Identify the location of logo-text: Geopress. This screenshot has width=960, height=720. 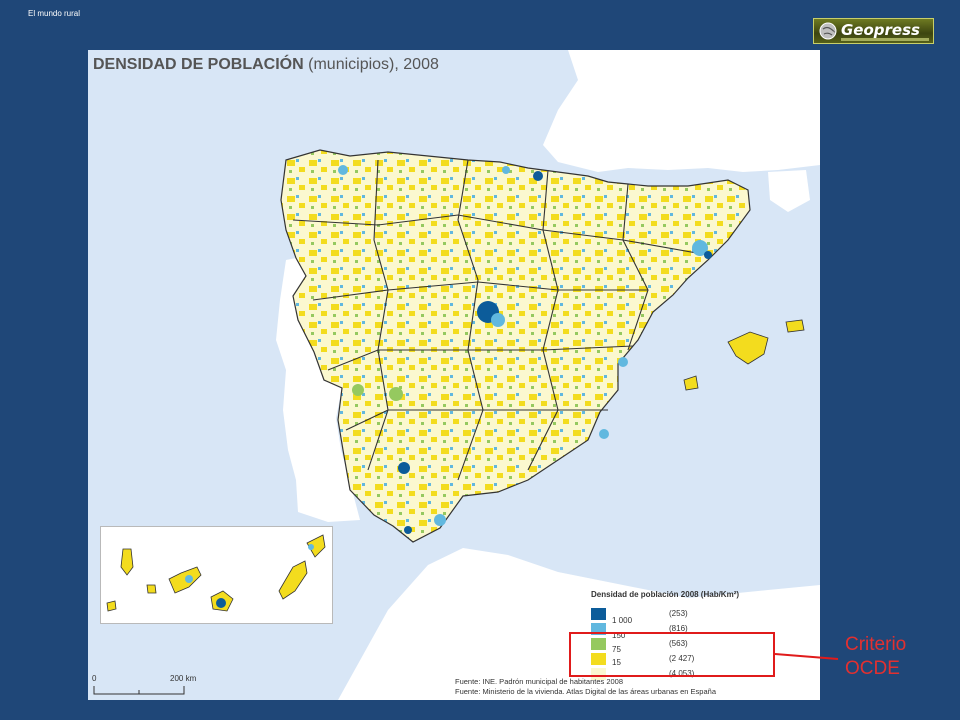
(880, 30).